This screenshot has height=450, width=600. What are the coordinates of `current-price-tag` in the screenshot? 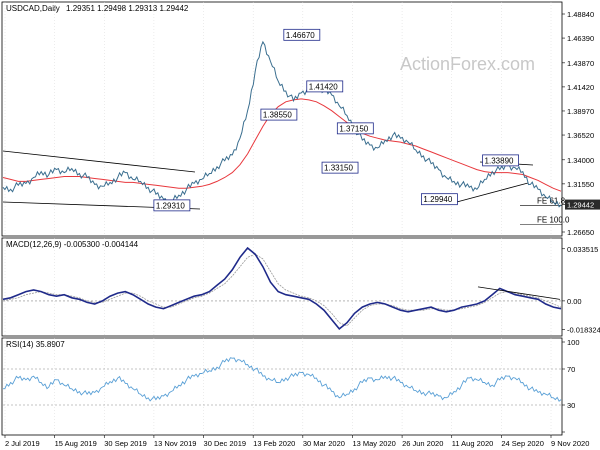 It's located at (582, 204).